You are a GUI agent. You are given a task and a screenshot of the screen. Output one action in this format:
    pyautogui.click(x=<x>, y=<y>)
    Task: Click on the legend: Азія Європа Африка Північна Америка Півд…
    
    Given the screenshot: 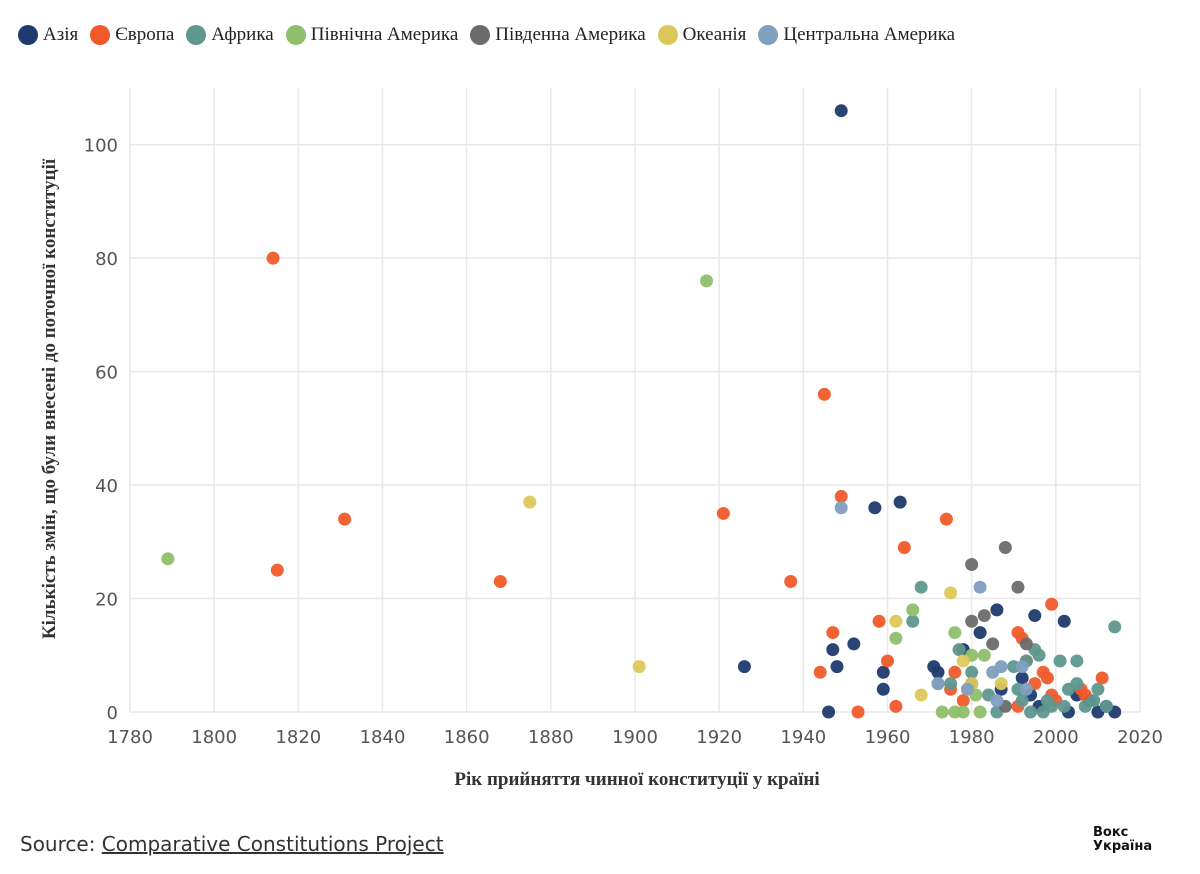 What is the action you would take?
    pyautogui.click(x=492, y=35)
    